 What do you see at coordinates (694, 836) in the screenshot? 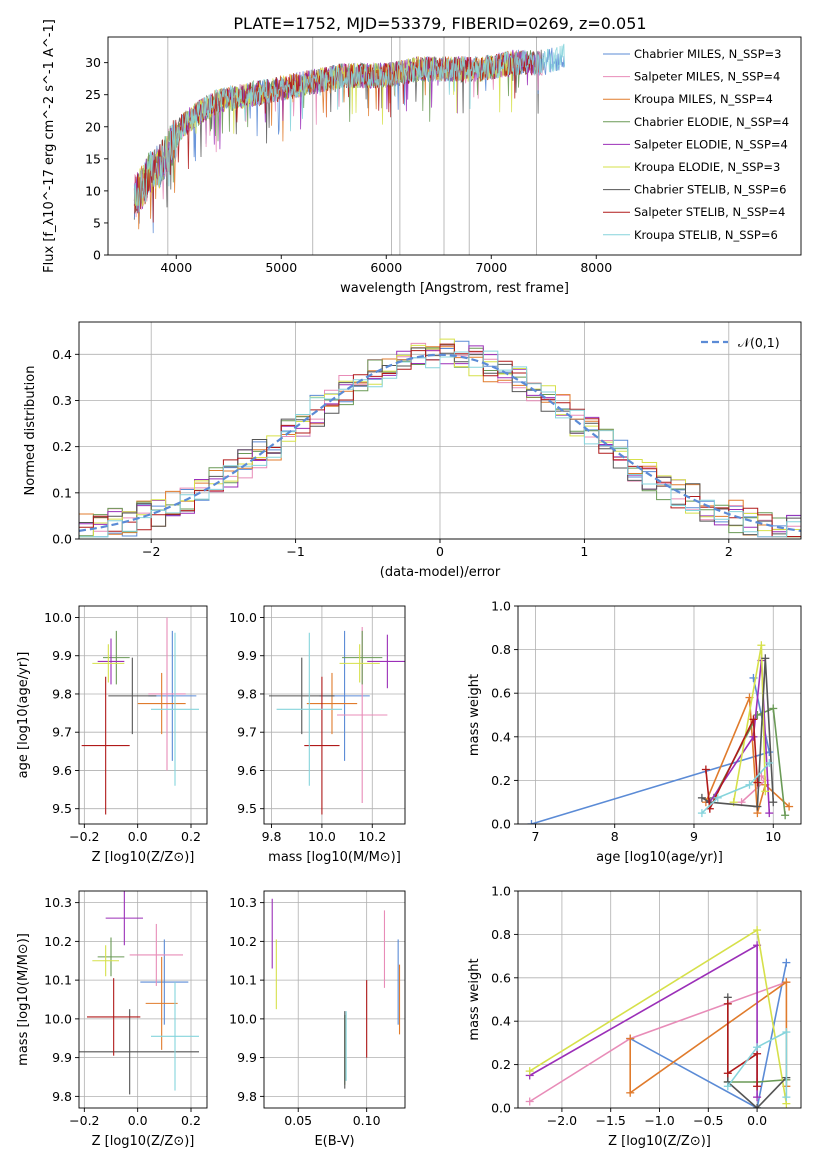
I see `x-tick-label: 9` at bounding box center [694, 836].